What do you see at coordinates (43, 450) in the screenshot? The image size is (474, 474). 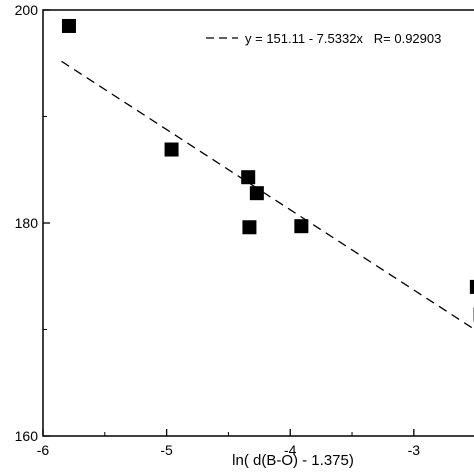 I see `x-tick-label: -6` at bounding box center [43, 450].